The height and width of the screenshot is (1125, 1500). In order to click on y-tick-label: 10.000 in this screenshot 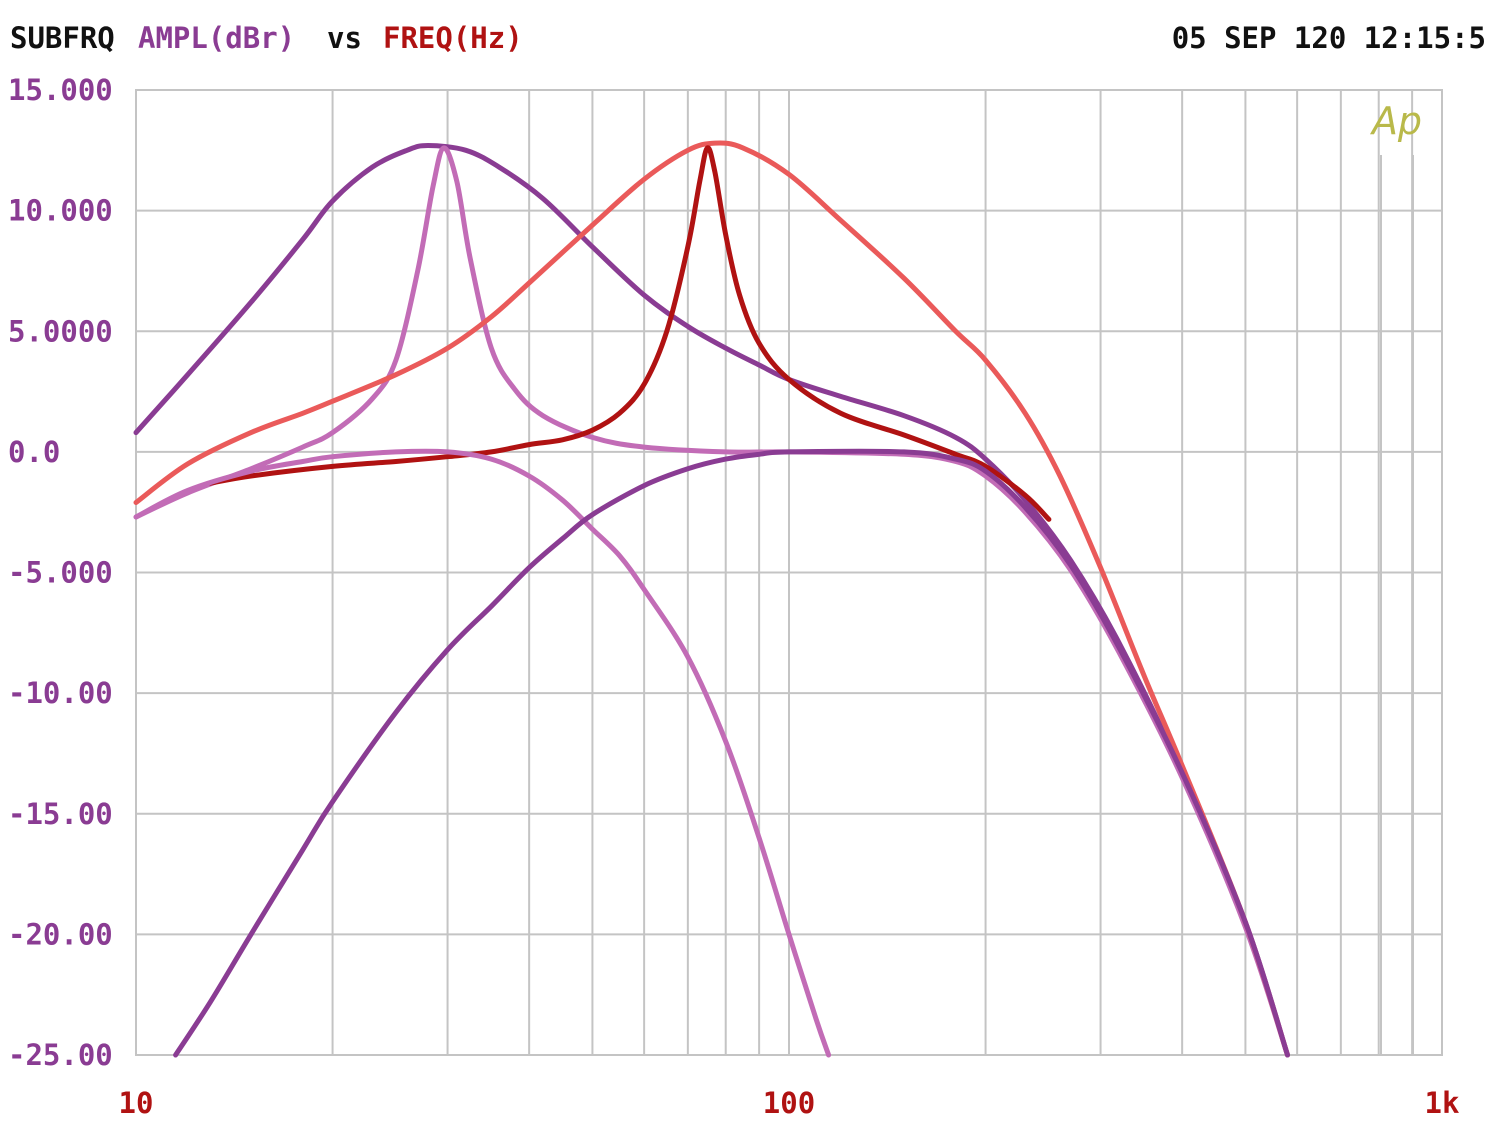, I will do `click(60, 211)`.